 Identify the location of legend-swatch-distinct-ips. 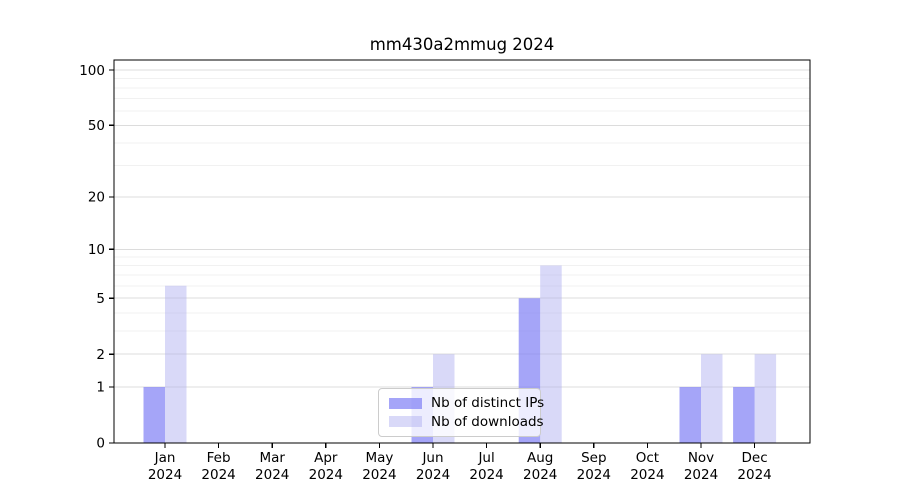
(405, 403).